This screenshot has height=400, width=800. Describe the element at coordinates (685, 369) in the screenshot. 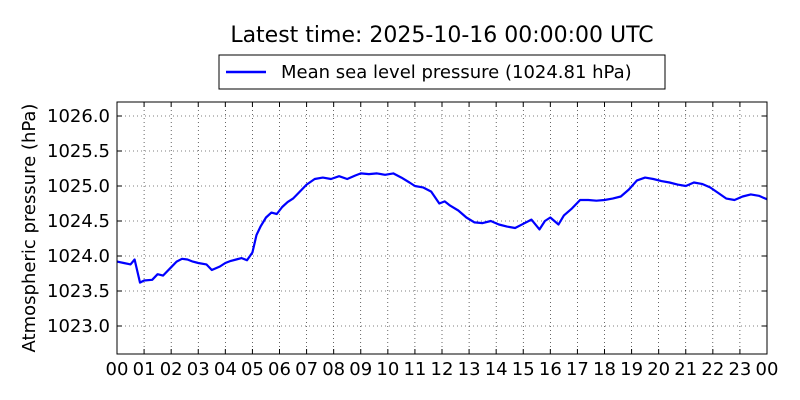

I see `x-tick-label: 21` at that location.